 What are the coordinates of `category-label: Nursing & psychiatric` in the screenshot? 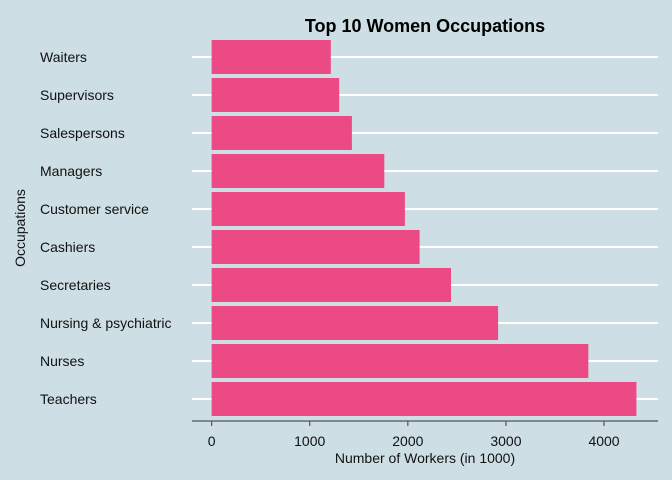 It's located at (106, 323).